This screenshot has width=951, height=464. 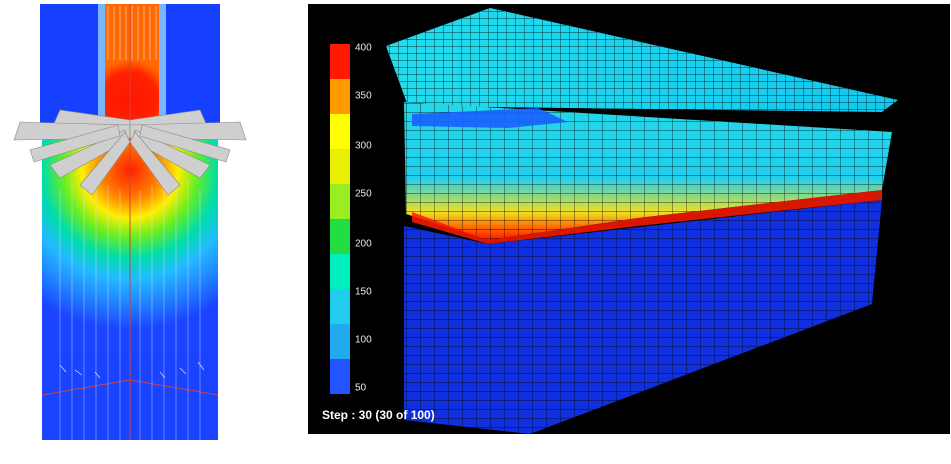 I want to click on hot-band, so click(x=647, y=217).